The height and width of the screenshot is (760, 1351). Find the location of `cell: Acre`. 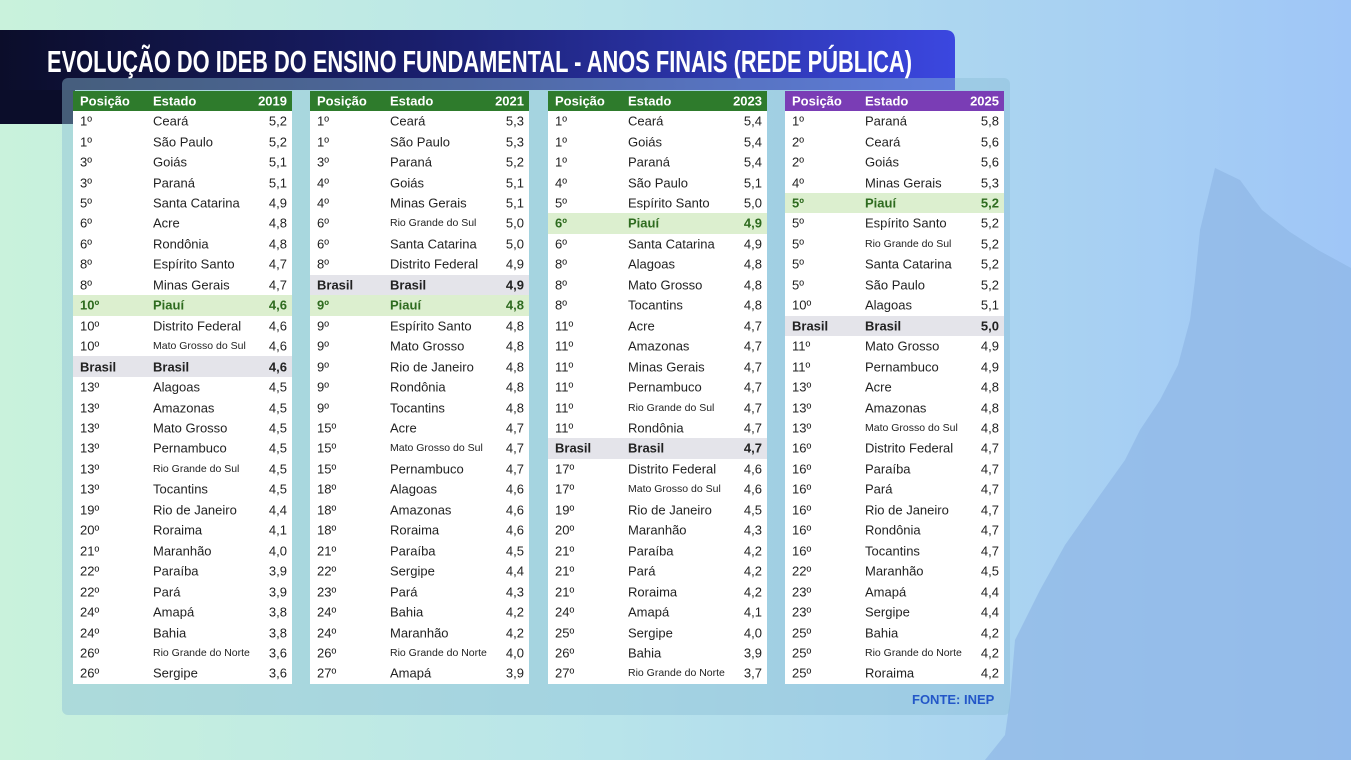

cell: Acre is located at coordinates (641, 326).